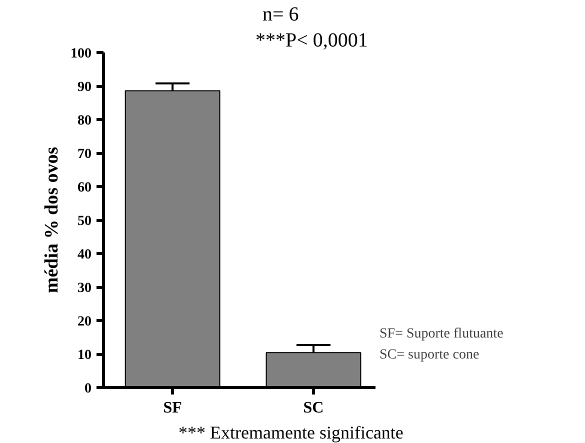 This screenshot has width=585, height=443. What do you see at coordinates (291, 432) in the screenshot?
I see `text: *** Extremamente significante` at bounding box center [291, 432].